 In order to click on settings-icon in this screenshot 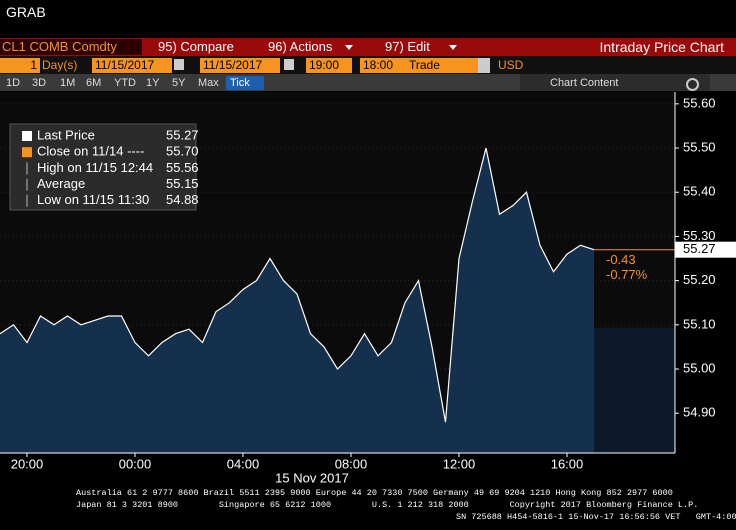, I will do `click(692, 84)`.